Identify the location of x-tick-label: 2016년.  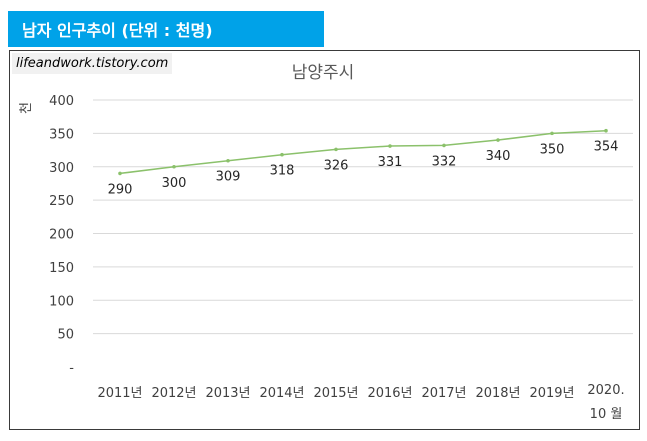
(389, 393).